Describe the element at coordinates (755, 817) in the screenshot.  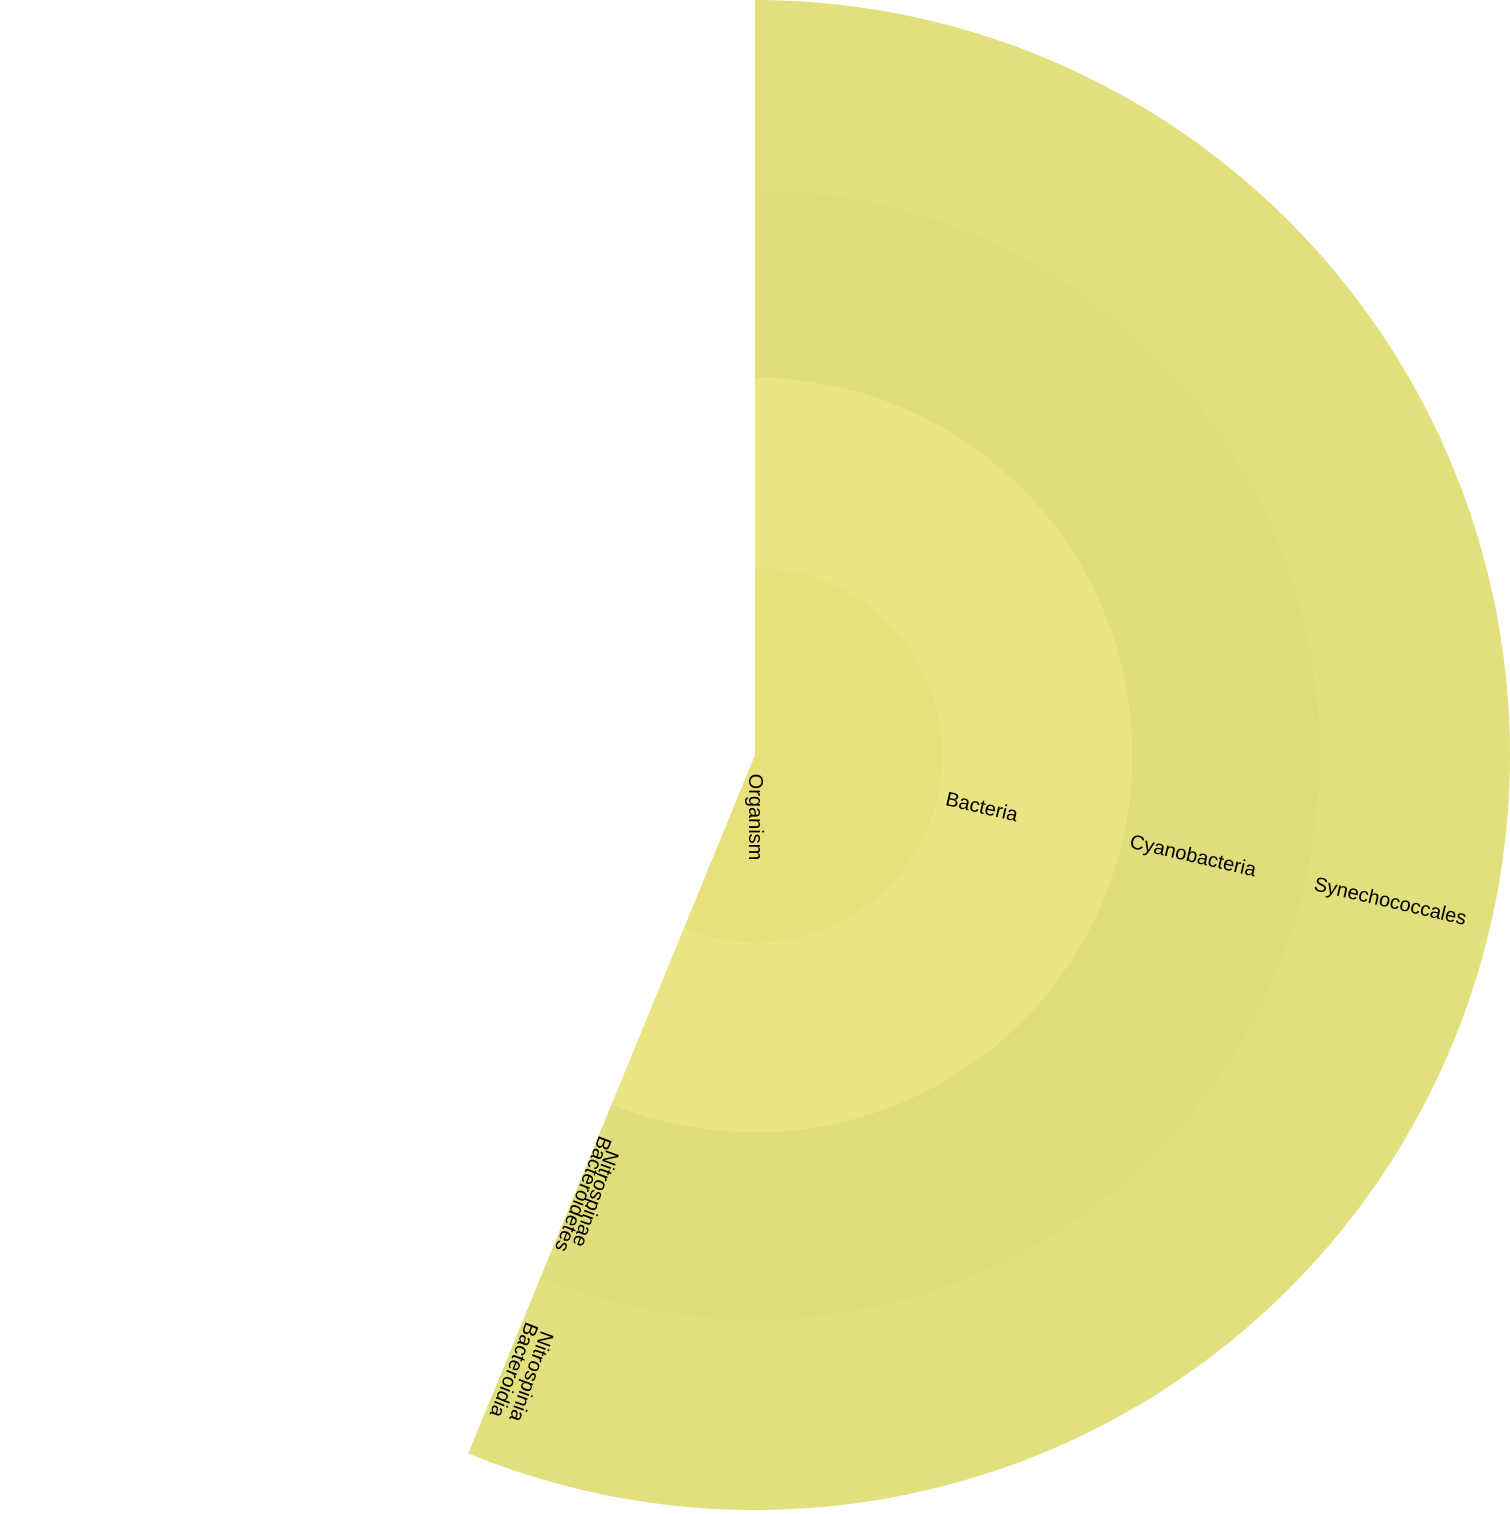
I see `label-organism: Organism` at that location.